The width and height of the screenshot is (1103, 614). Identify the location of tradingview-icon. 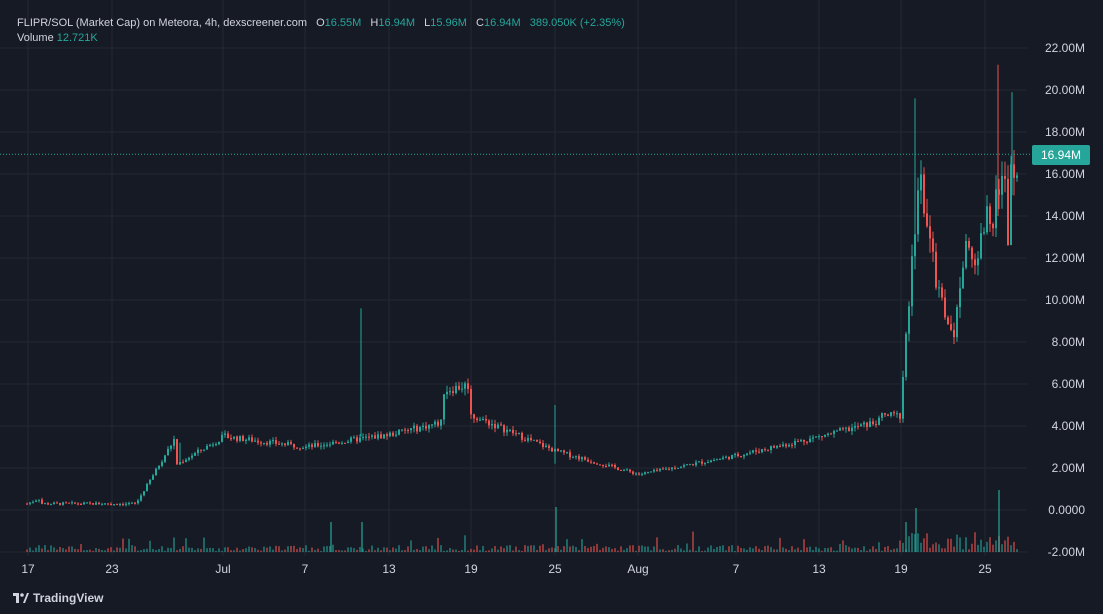
(21, 598).